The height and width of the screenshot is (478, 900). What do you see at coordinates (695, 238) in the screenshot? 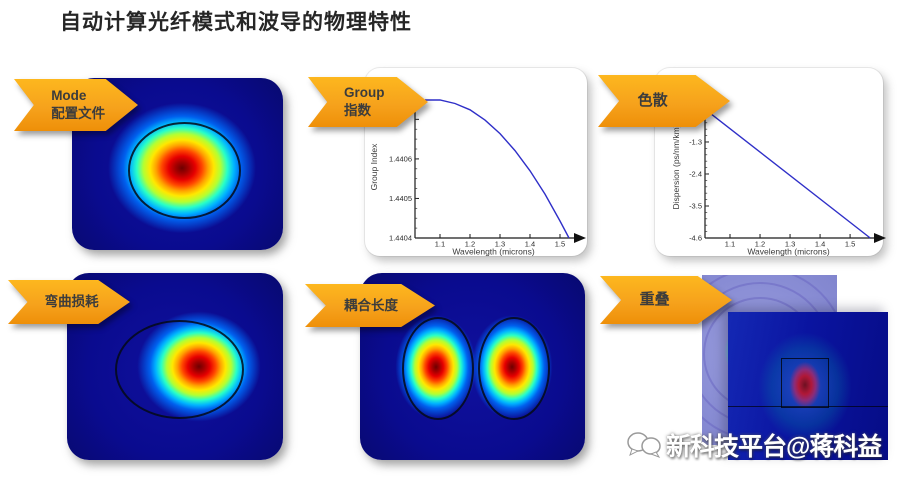
I see `svg-text: -4.6` at bounding box center [695, 238].